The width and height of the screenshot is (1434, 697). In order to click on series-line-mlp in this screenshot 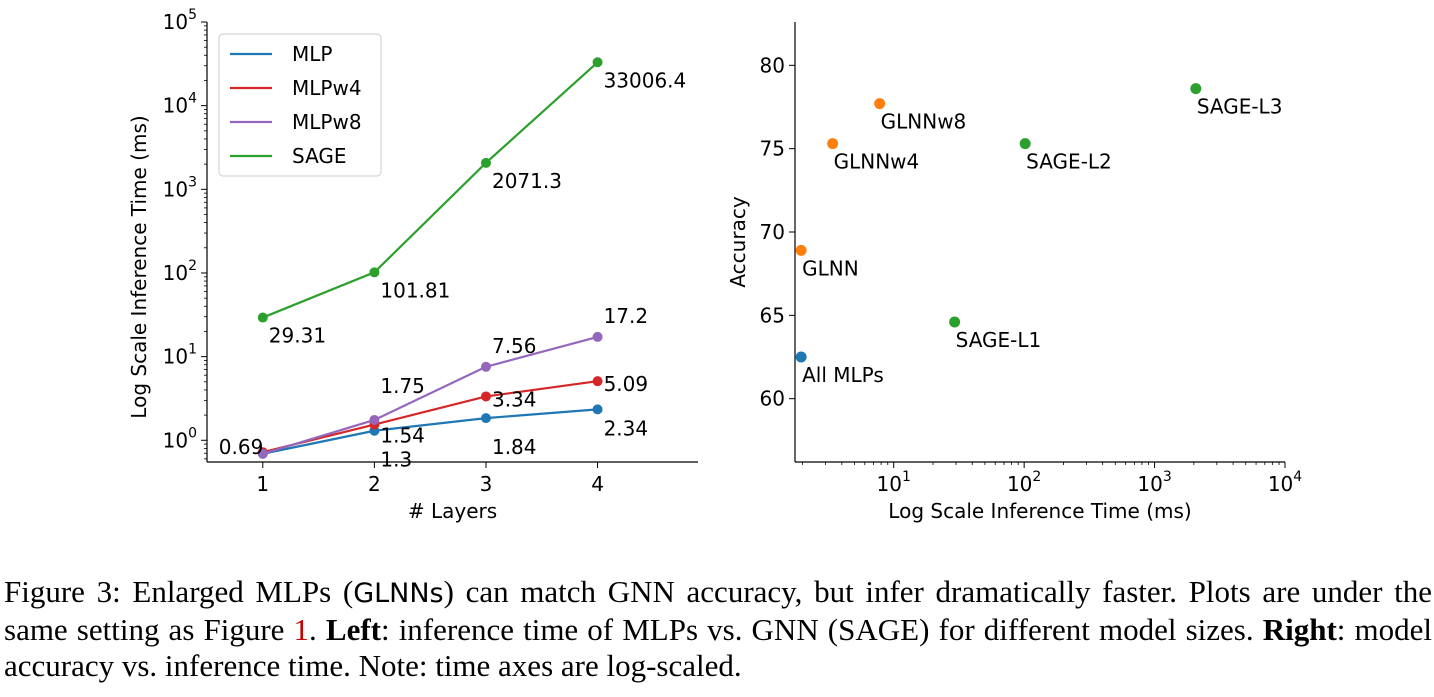, I will do `click(430, 431)`.